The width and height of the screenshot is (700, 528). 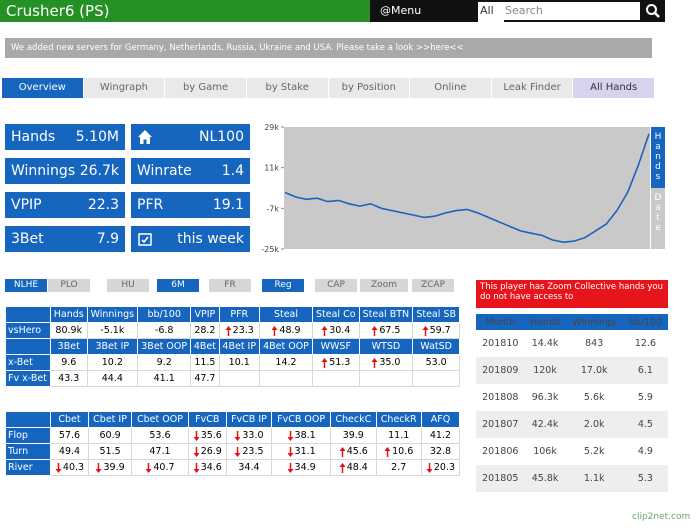 I want to click on y-tick-label: 11k, so click(x=271, y=168).